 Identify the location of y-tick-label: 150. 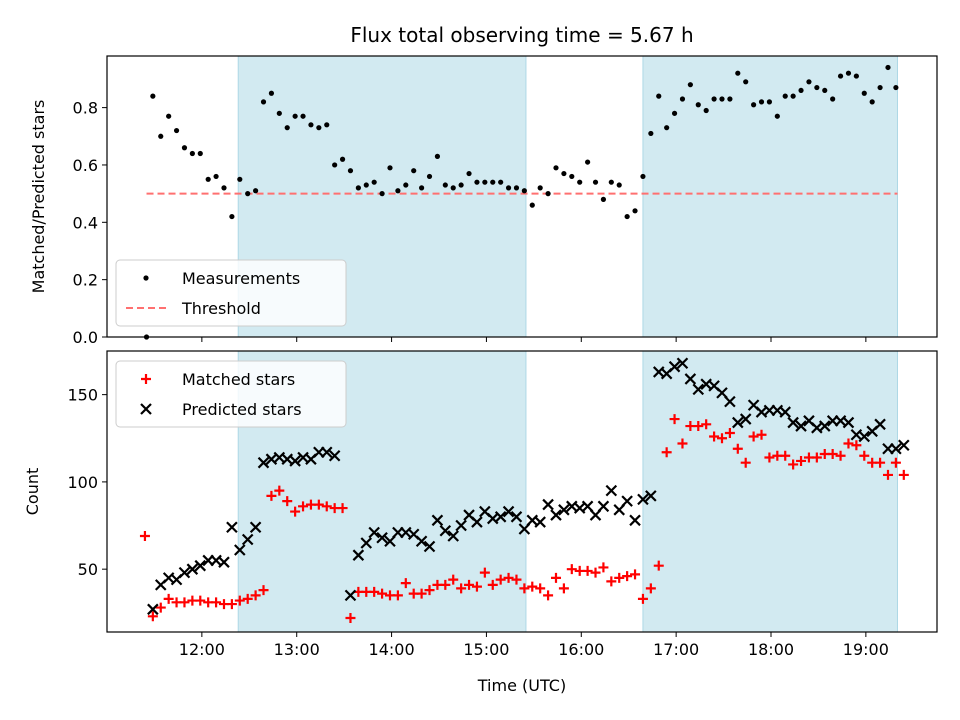
(82, 395).